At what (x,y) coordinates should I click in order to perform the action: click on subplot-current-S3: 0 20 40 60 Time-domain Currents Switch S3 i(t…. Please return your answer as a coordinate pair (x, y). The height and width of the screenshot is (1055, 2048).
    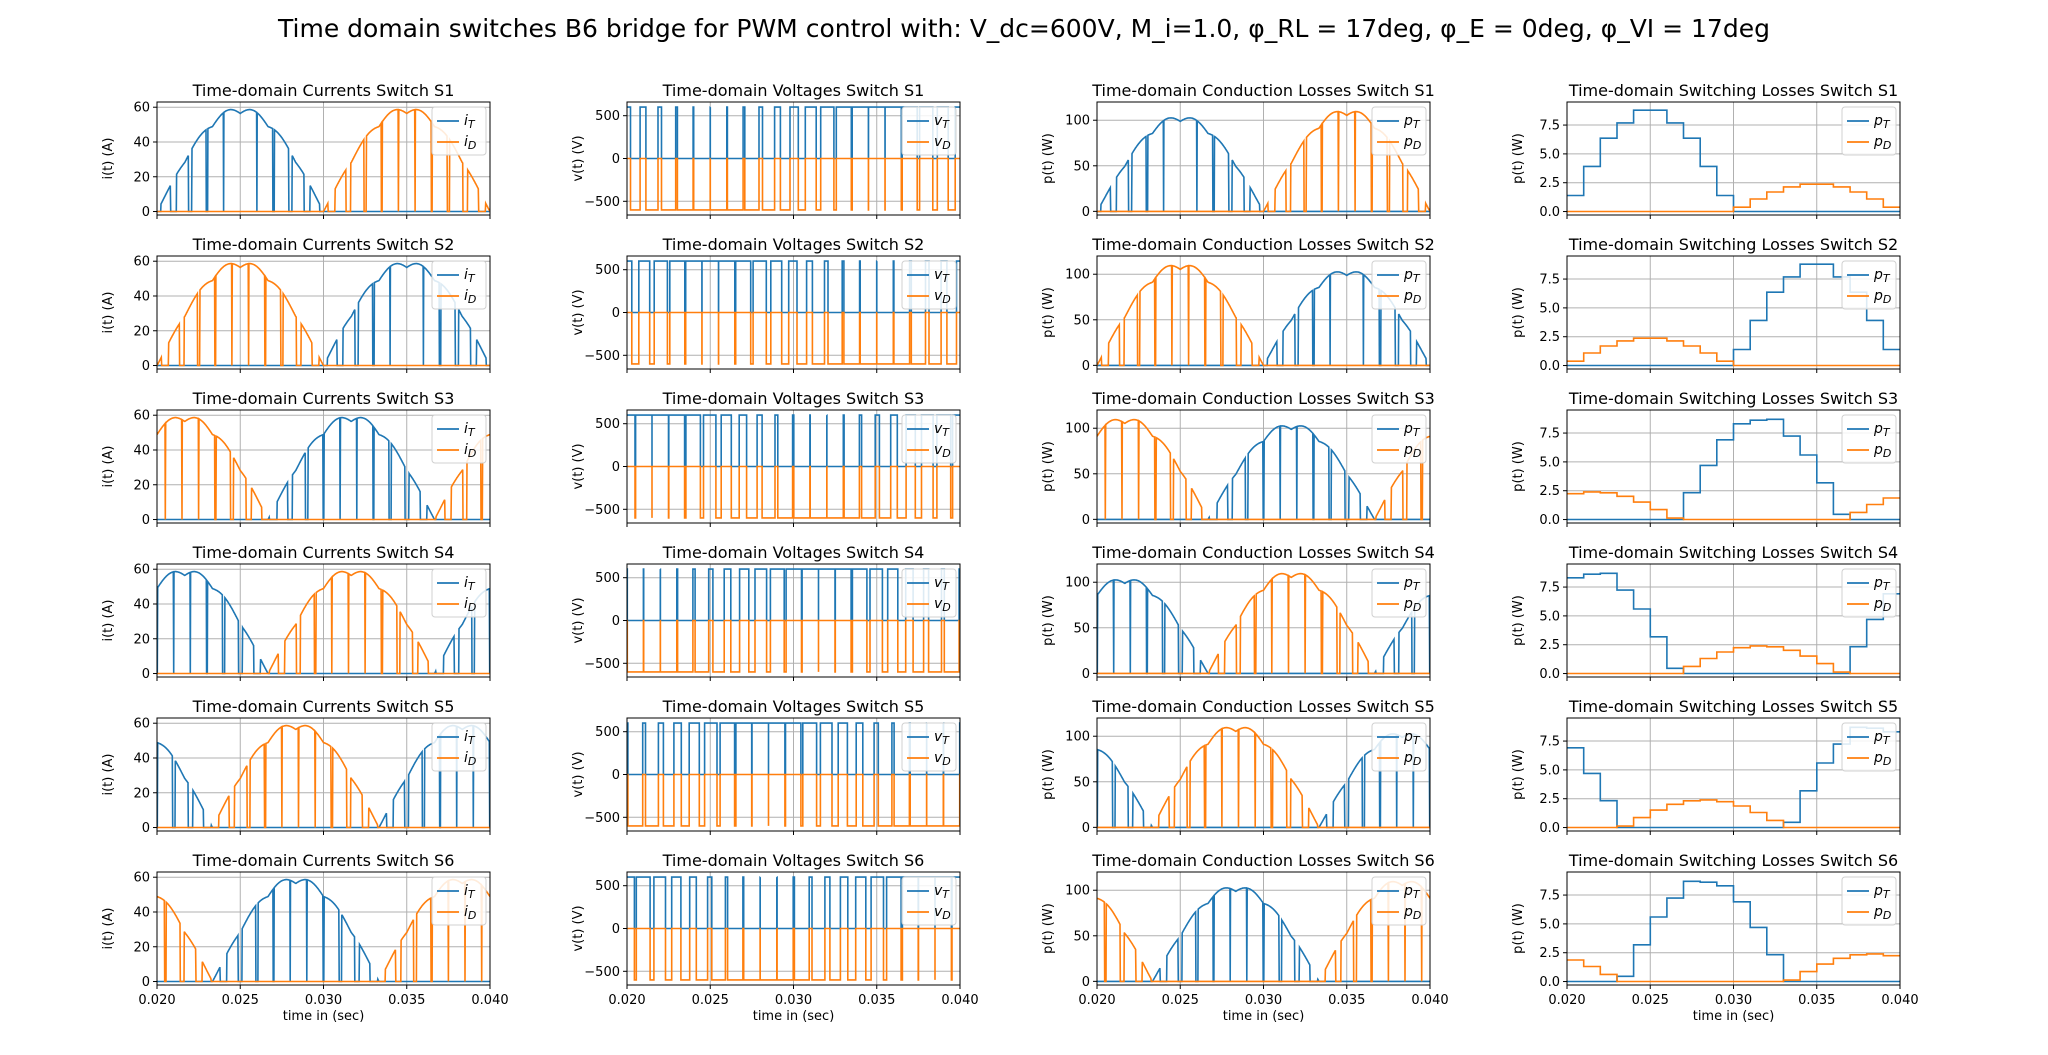
    Looking at the image, I should click on (296, 458).